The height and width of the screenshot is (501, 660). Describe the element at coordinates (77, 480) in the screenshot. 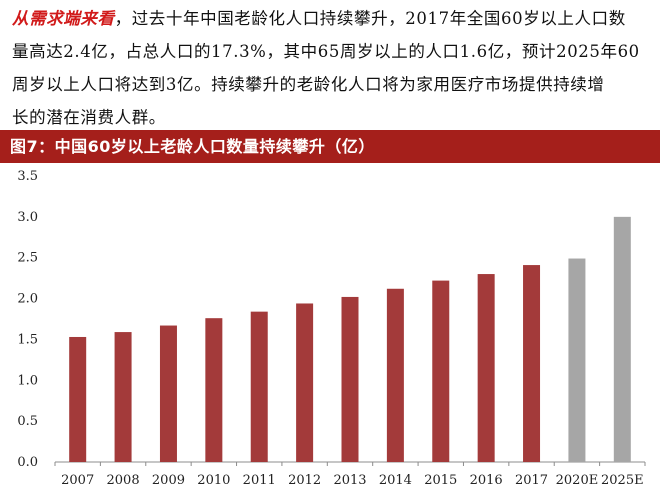

I see `x-tick-label: 2007` at that location.